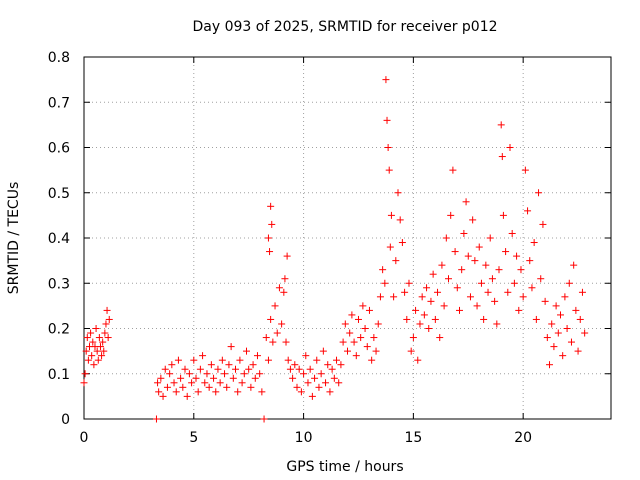  What do you see at coordinates (344, 467) in the screenshot?
I see `x-axis-label: GPS time / hours` at bounding box center [344, 467].